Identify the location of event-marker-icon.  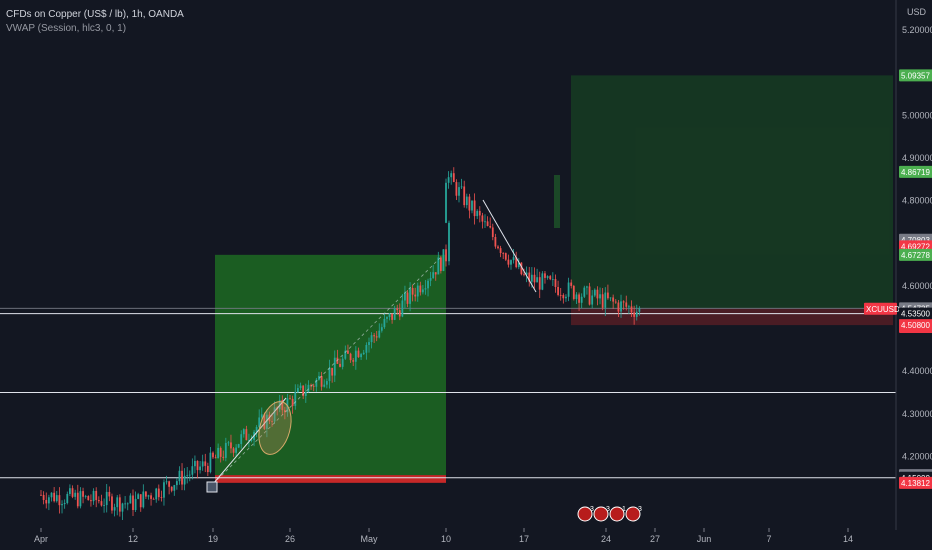
(585, 514).